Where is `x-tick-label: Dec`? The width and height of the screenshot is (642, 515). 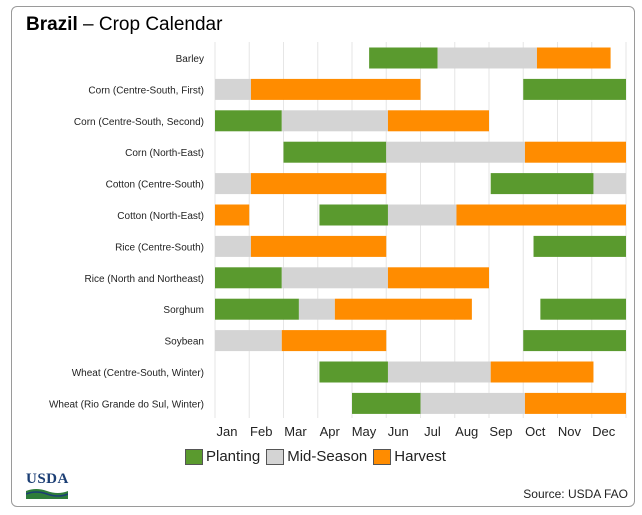 x-tick-label: Dec is located at coordinates (604, 431).